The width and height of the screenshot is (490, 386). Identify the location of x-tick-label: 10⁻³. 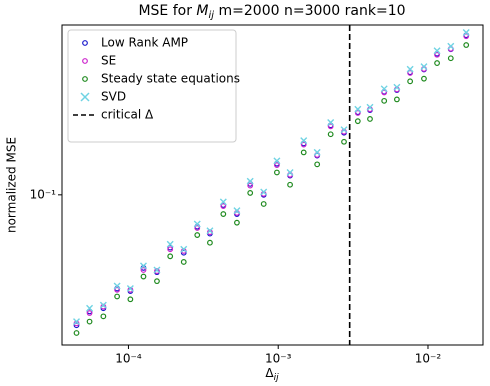
(278, 359).